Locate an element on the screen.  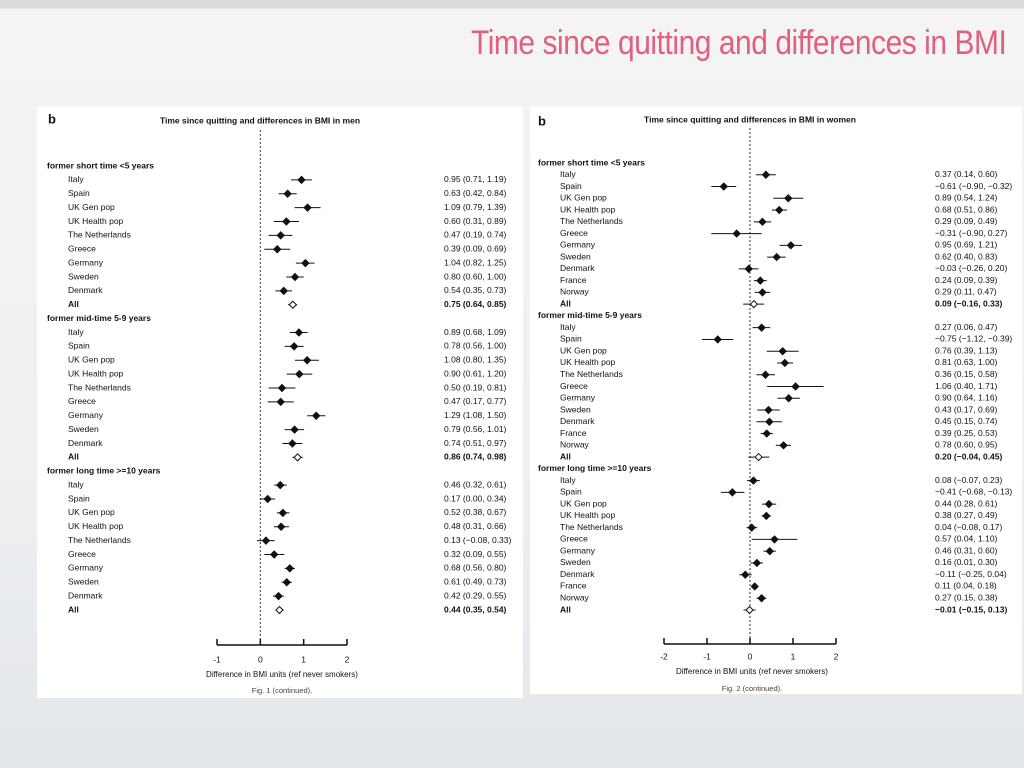
value-label: 0.38 (0.27, 0.49) is located at coordinates (966, 515).